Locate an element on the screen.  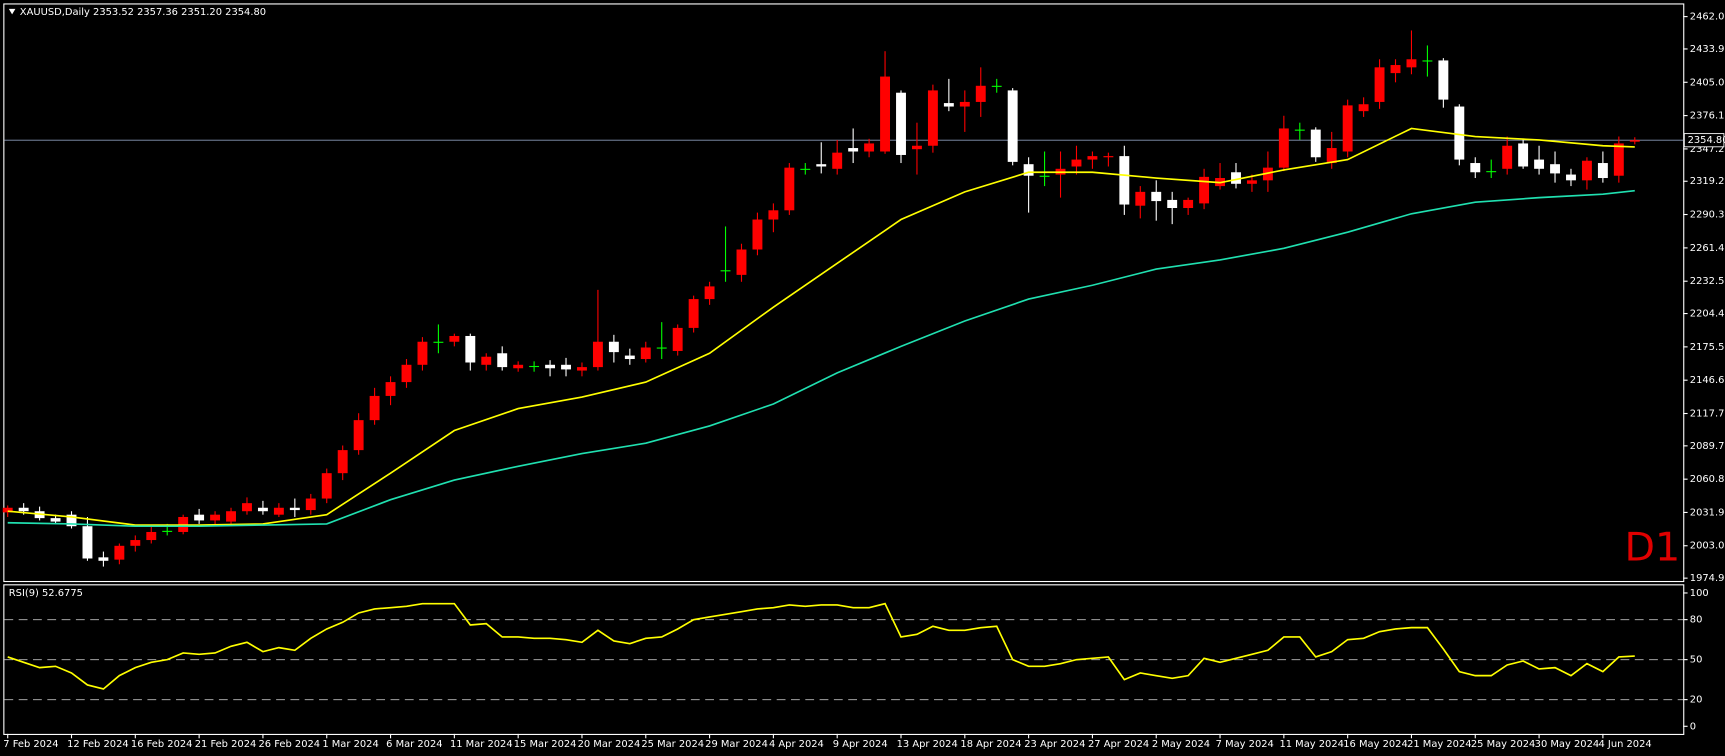
rsi-y-tick-label: 80 is located at coordinates (1696, 620).